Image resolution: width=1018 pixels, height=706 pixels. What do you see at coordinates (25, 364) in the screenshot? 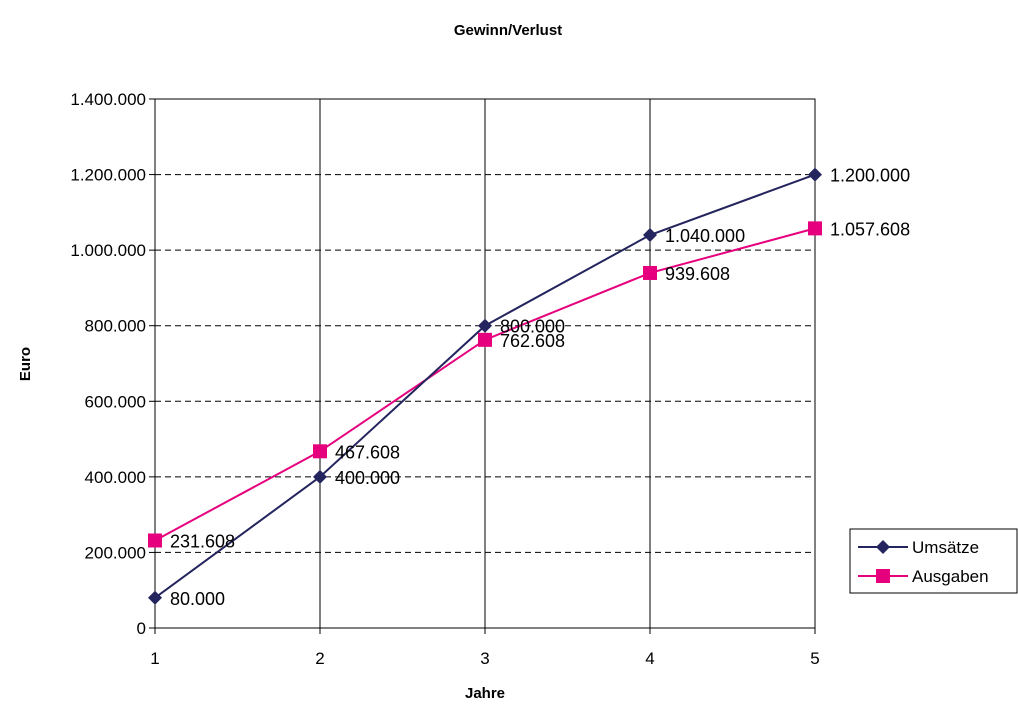
I see `y-axis-title: Euro` at bounding box center [25, 364].